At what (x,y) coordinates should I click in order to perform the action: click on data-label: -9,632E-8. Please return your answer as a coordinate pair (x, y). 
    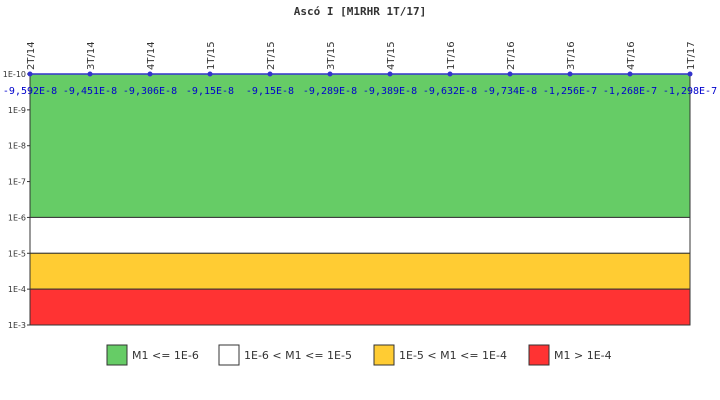
    Looking at the image, I should click on (450, 91).